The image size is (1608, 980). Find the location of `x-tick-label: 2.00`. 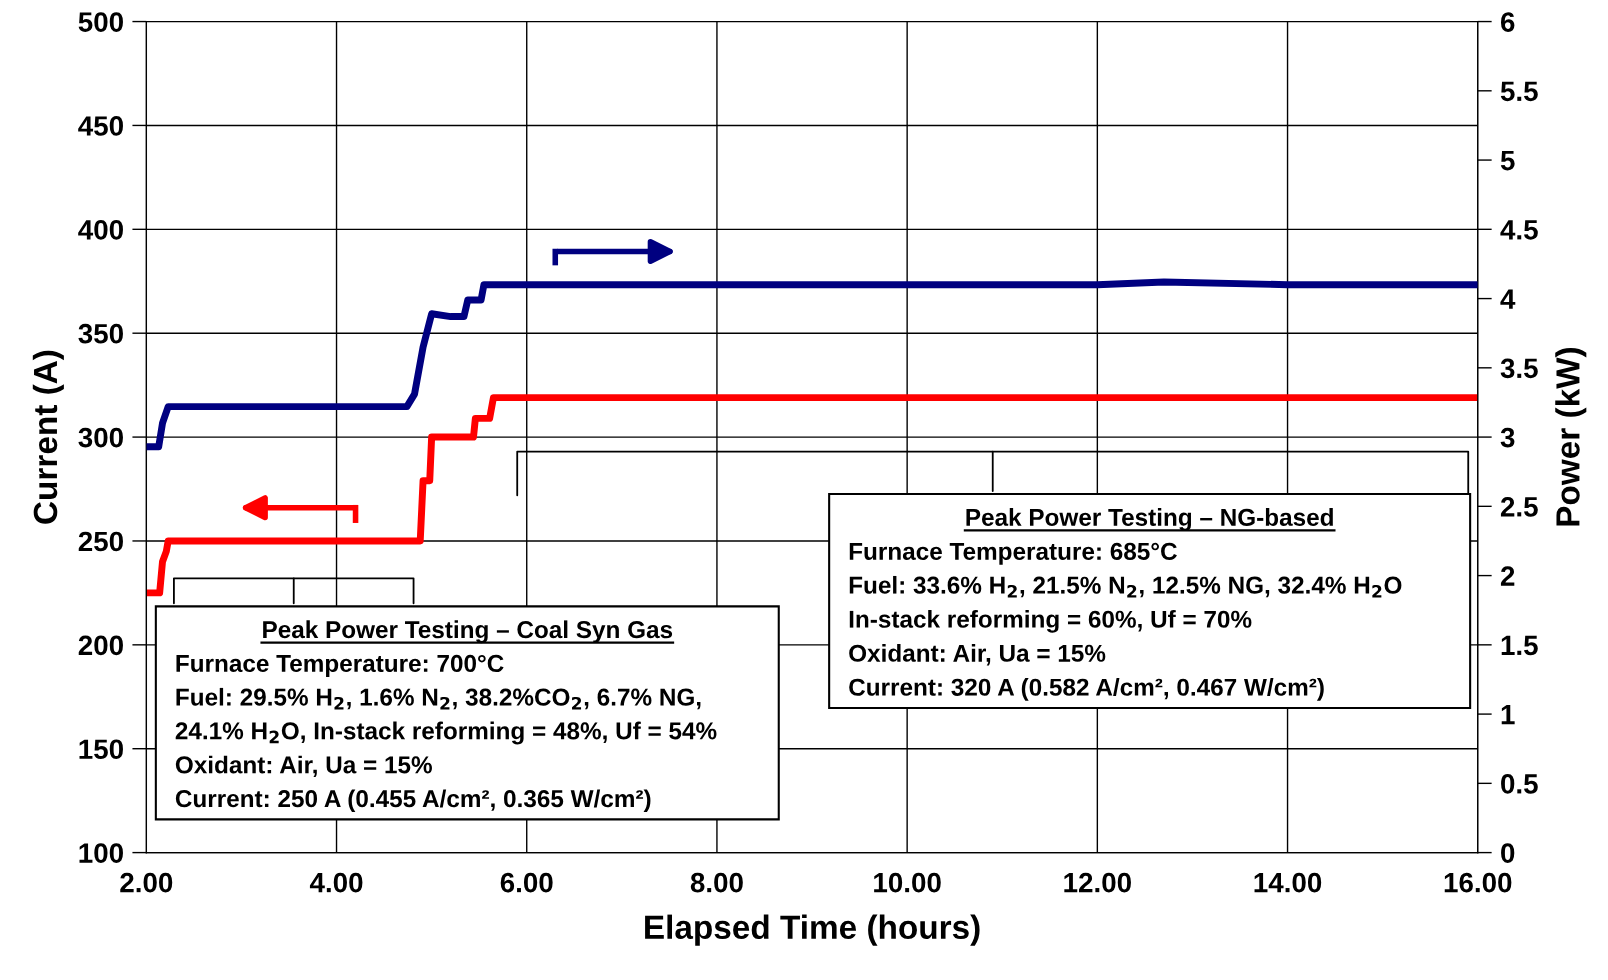

x-tick-label: 2.00 is located at coordinates (146, 882).